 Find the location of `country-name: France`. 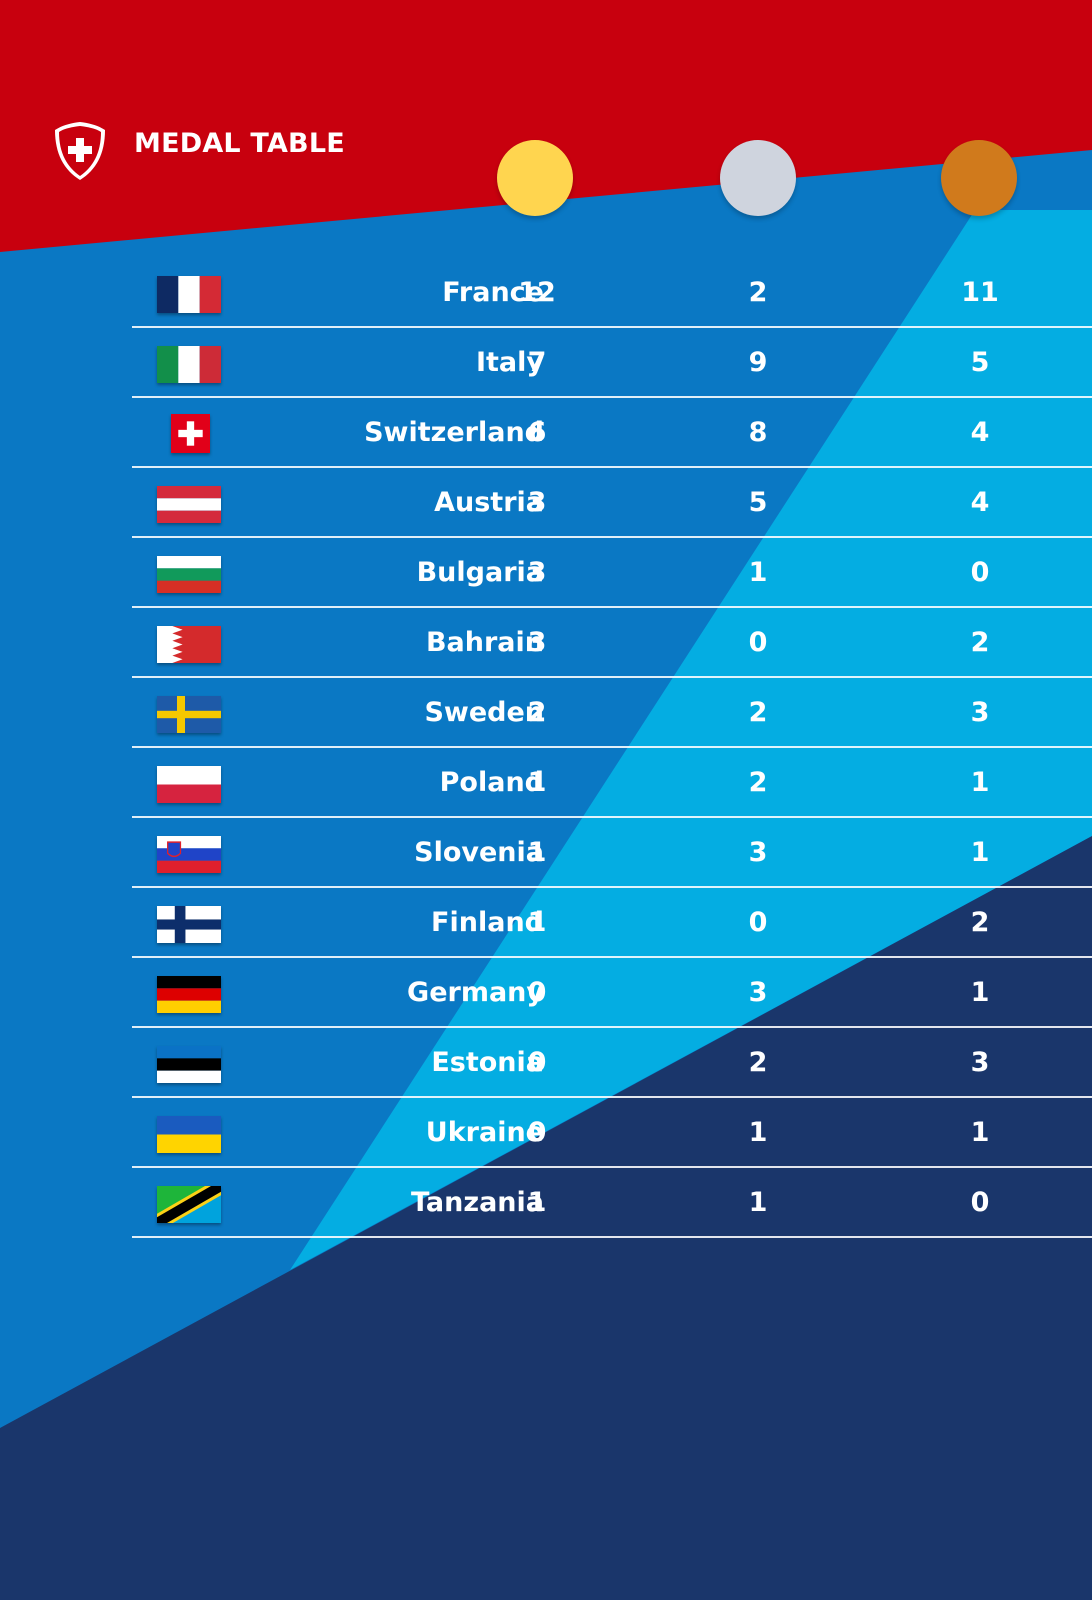

country-name: France is located at coordinates (493, 292).